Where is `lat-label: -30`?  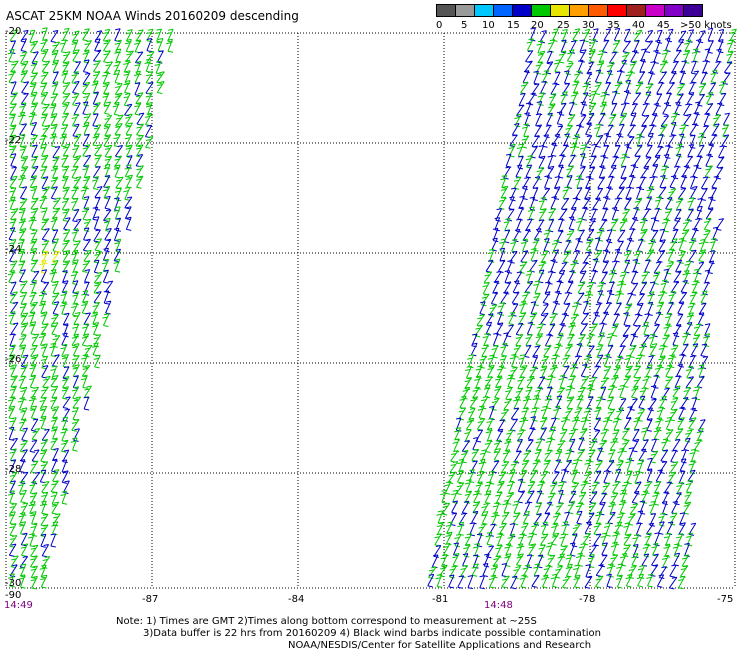
lat-label: -30 is located at coordinates (13, 583).